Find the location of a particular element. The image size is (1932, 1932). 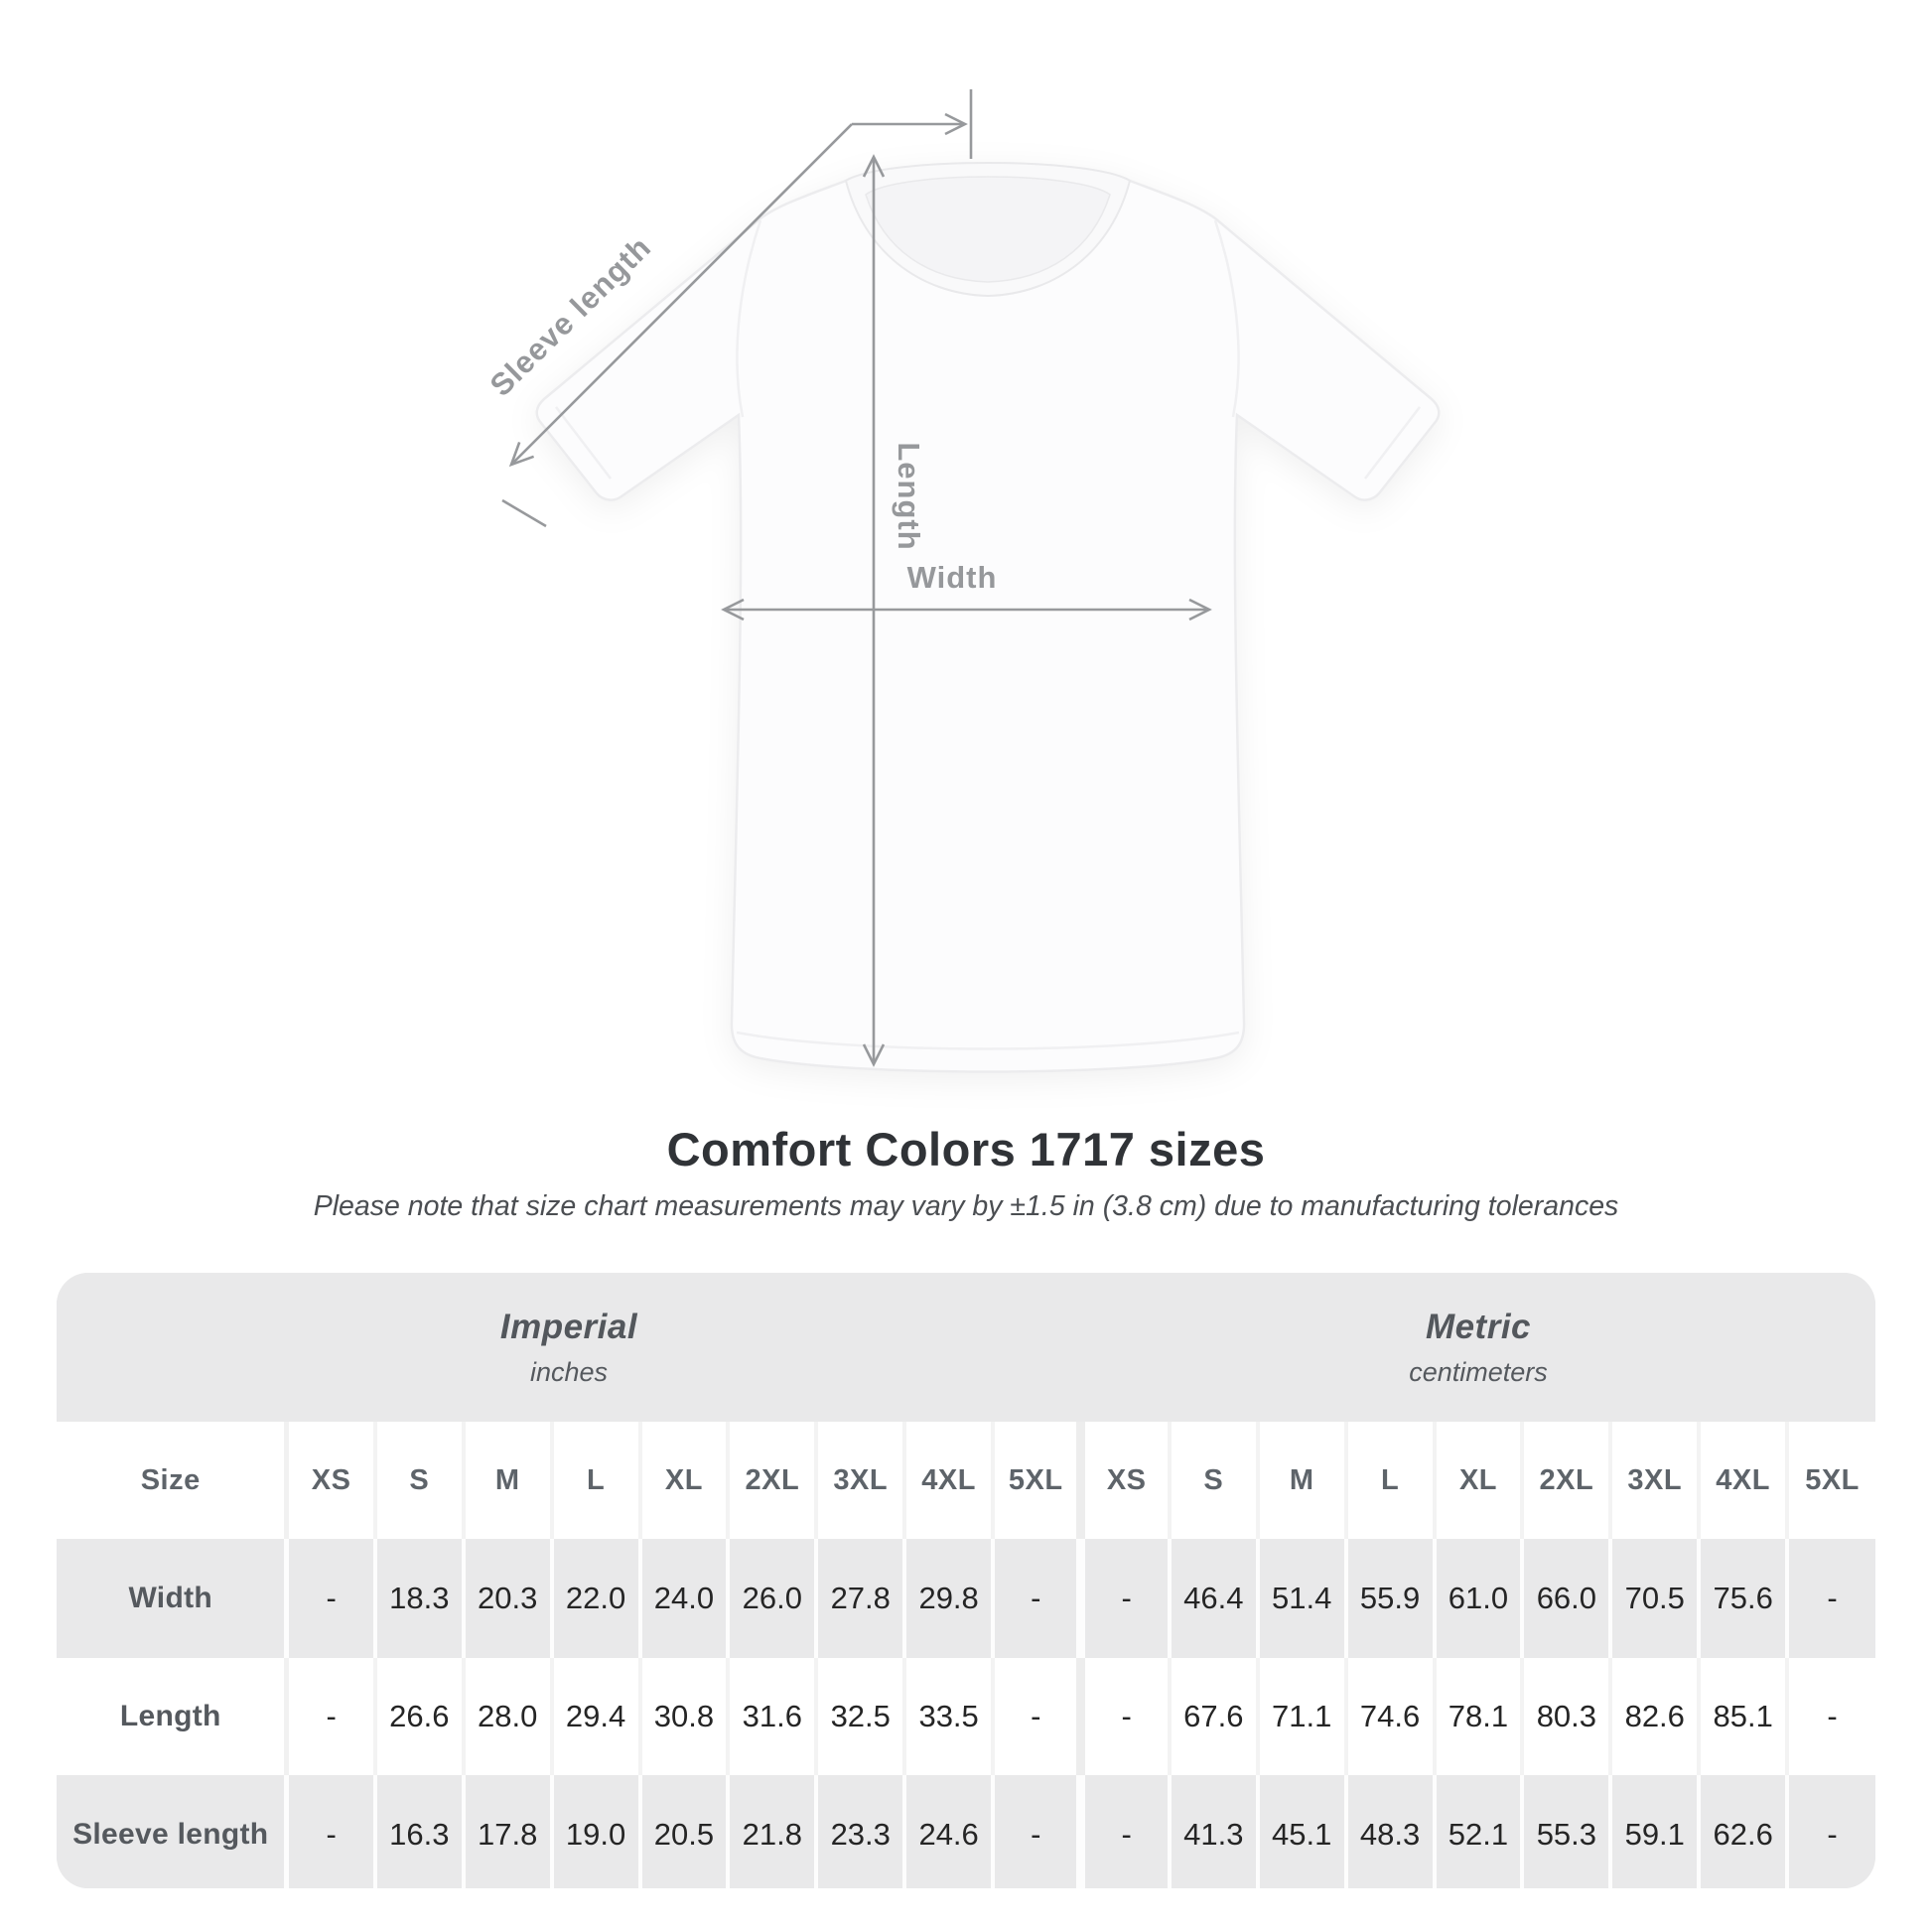

value-cell: 62.6 is located at coordinates (1743, 1831).